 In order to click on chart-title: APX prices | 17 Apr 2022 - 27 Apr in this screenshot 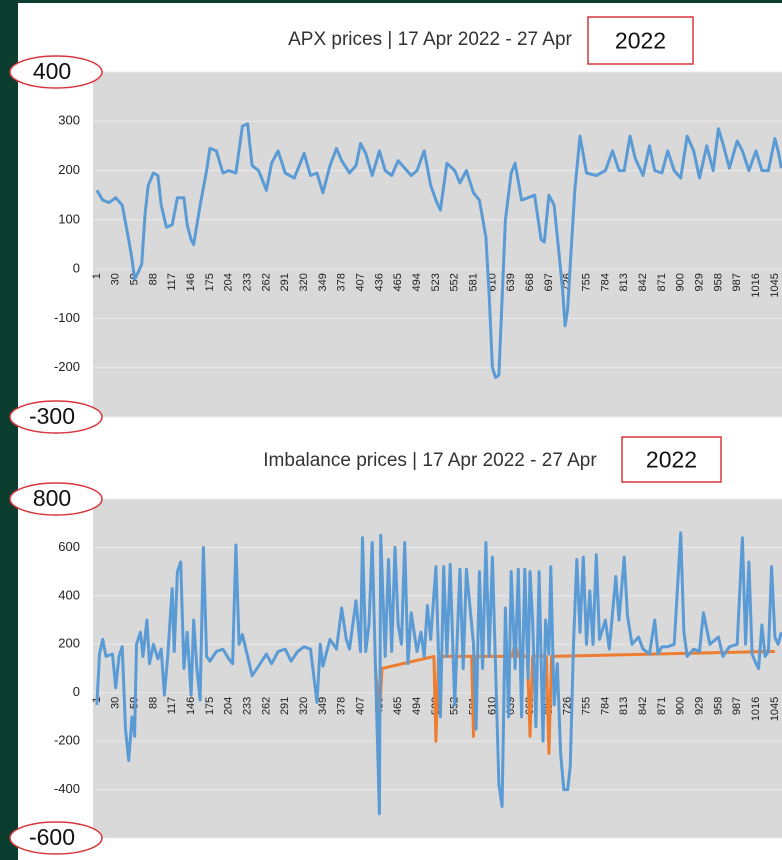, I will do `click(430, 39)`.